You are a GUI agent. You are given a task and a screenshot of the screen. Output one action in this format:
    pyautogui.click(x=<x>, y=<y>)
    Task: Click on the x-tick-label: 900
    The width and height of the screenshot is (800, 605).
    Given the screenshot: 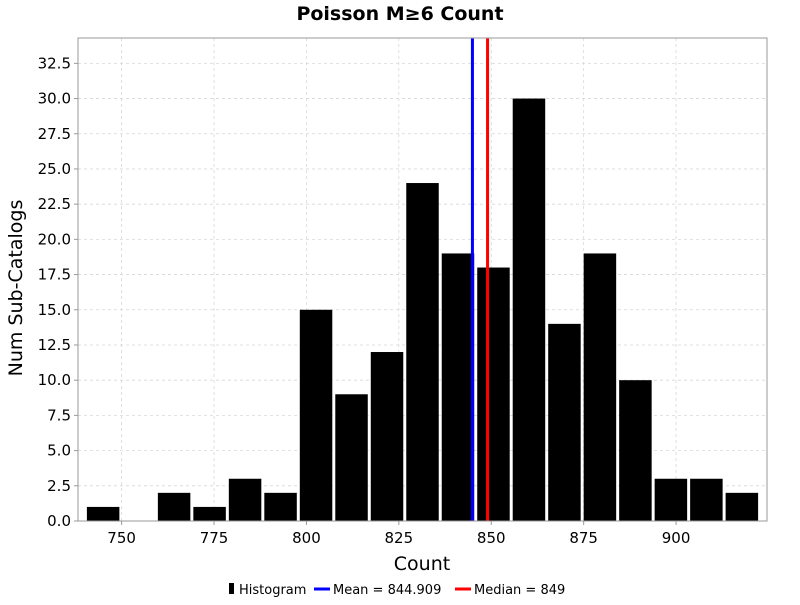 What is the action you would take?
    pyautogui.click(x=676, y=538)
    